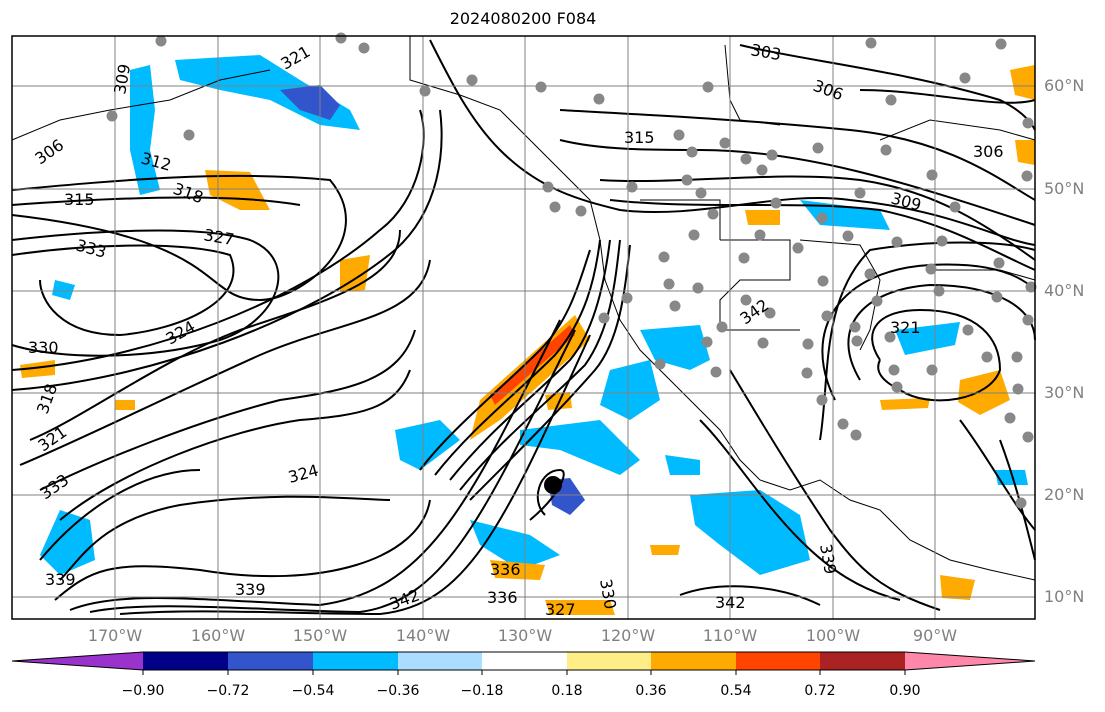  I want to click on colorbar-tick-label: −0.36, so click(398, 691).